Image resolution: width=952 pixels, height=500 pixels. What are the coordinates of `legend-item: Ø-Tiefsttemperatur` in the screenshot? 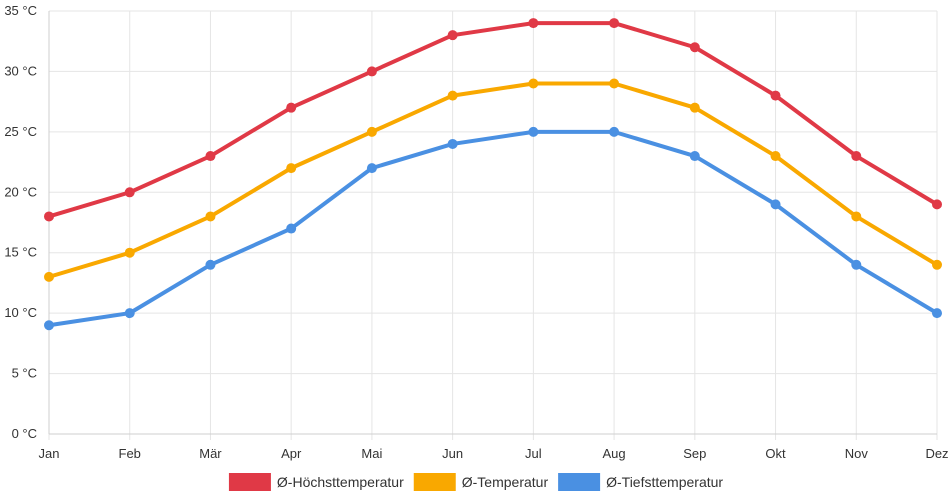 It's located at (640, 482).